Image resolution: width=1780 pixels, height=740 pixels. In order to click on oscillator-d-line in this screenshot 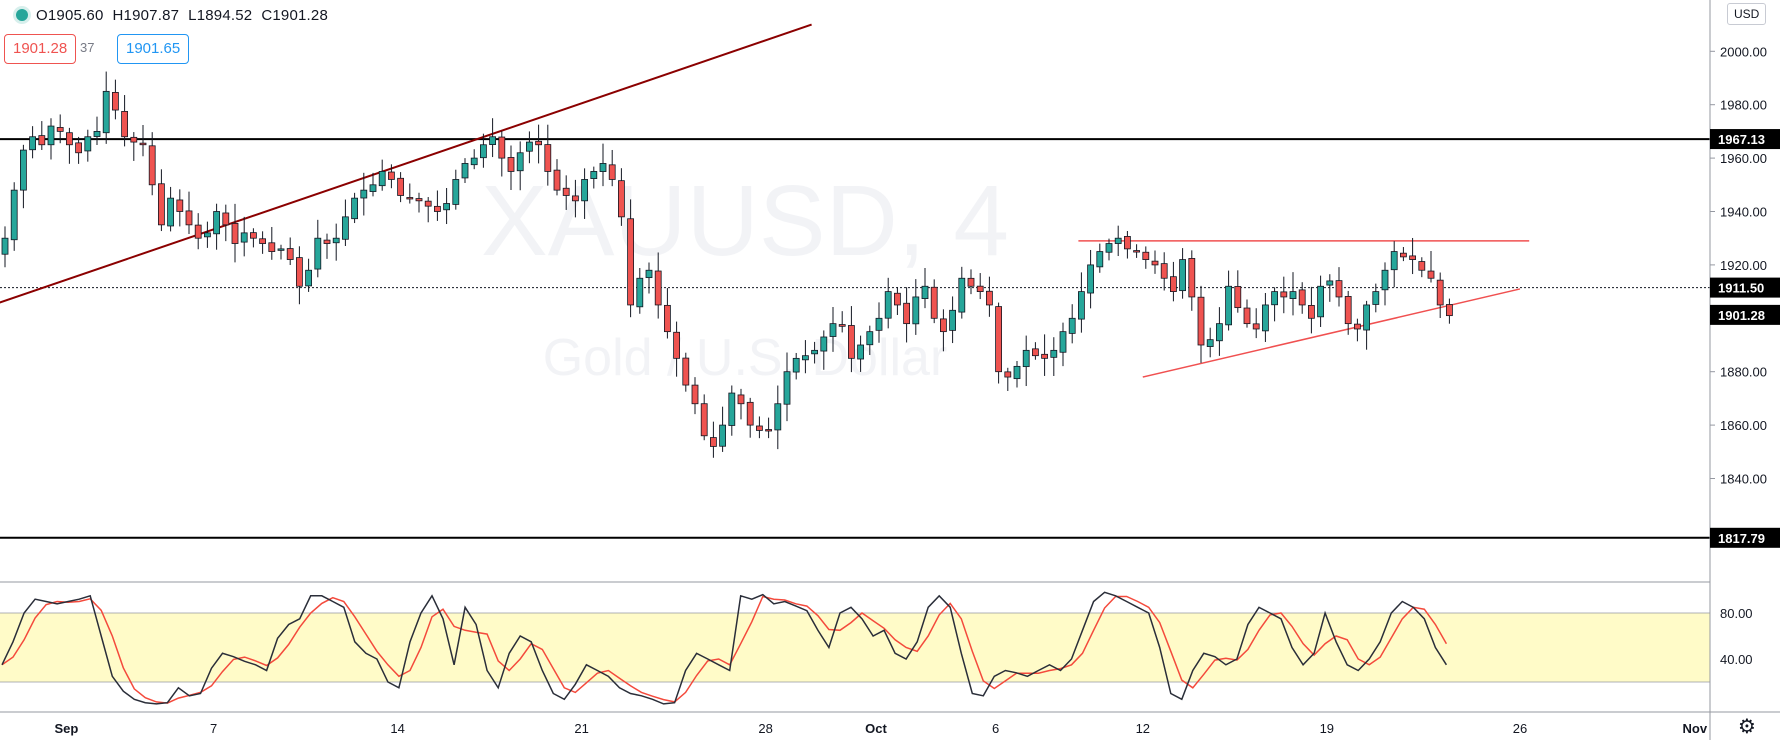, I will do `click(724, 649)`.